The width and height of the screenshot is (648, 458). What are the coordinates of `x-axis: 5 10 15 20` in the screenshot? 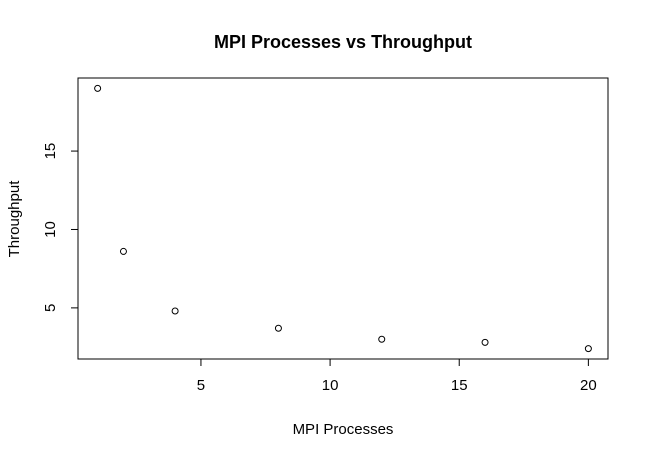 It's located at (397, 376).